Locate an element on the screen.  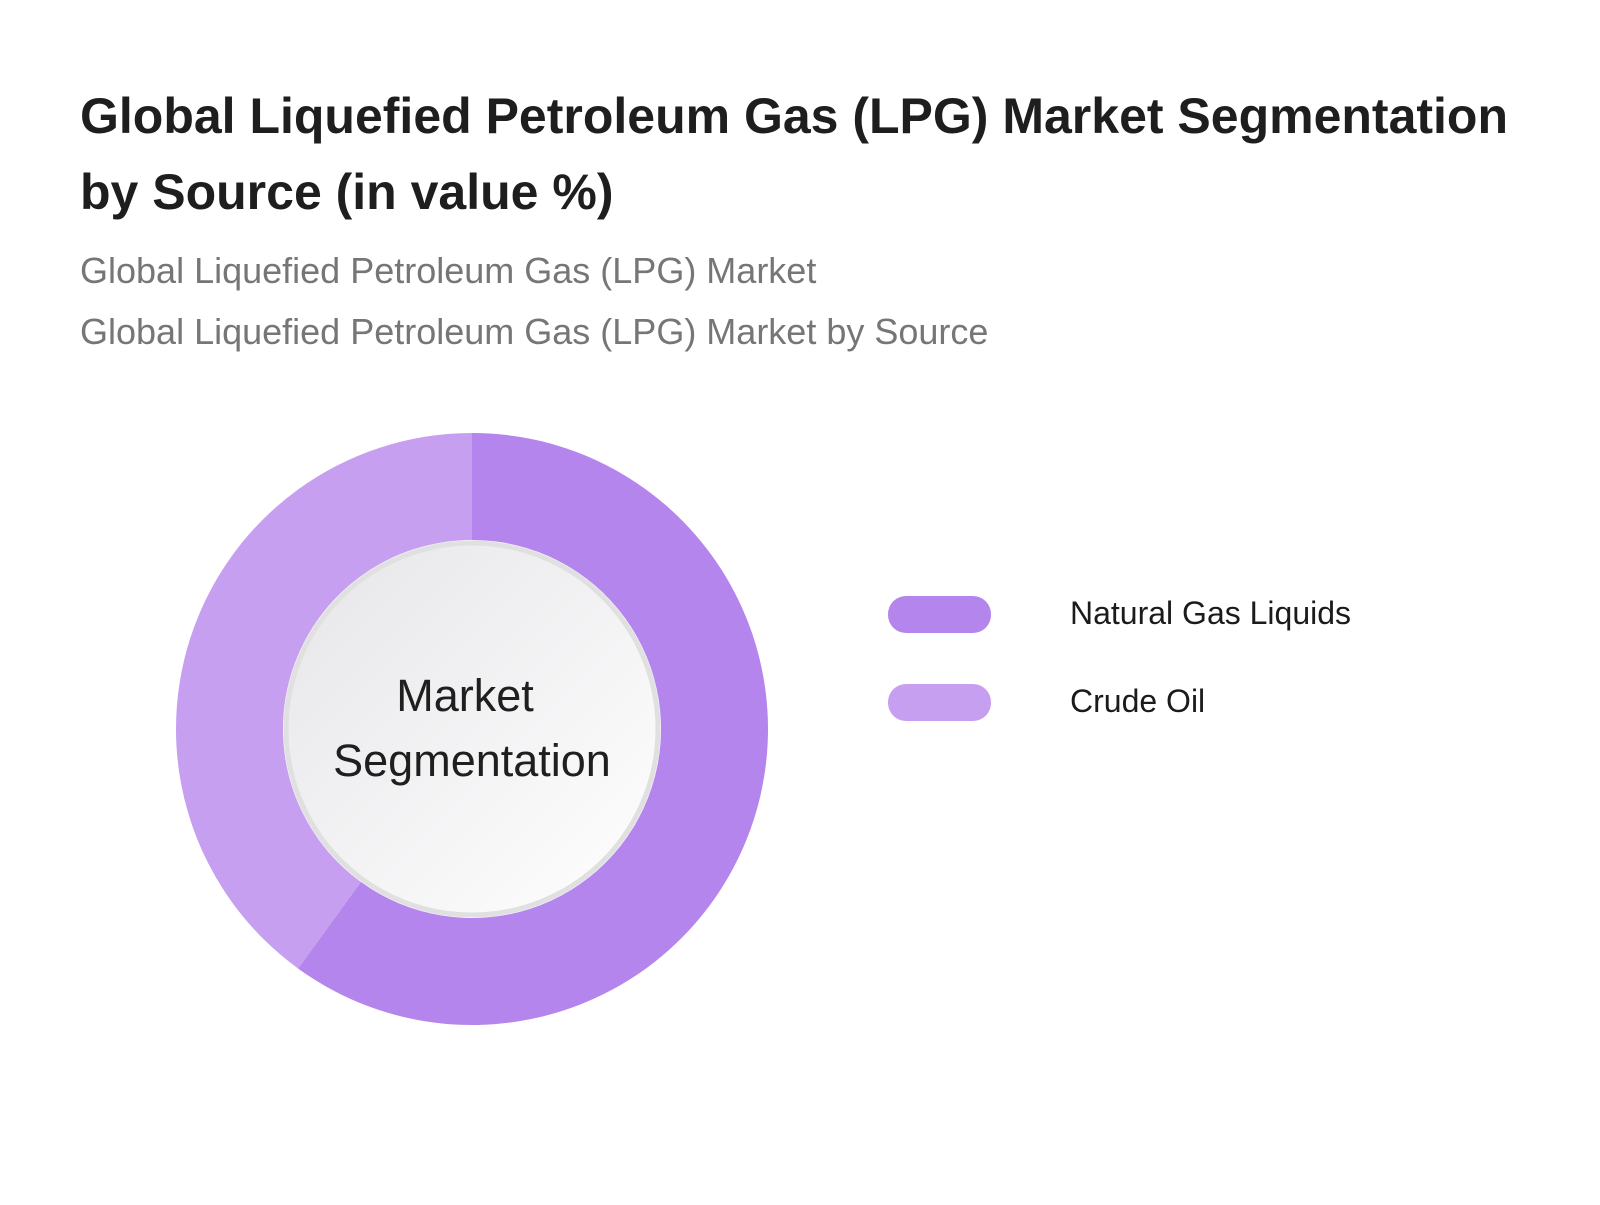
chart-legend: Natural Gas Liquids Crude Oil is located at coordinates (1198, 676).